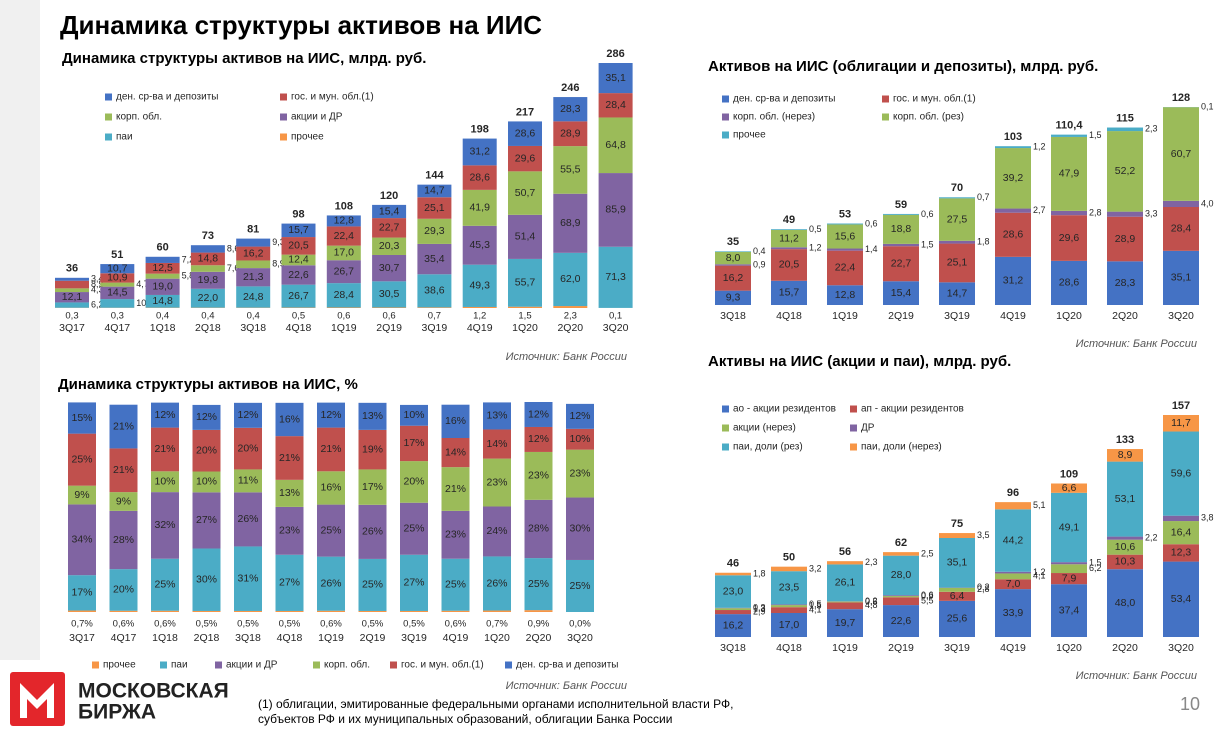  I want to click on data-label: 4,7, so click(142, 284).